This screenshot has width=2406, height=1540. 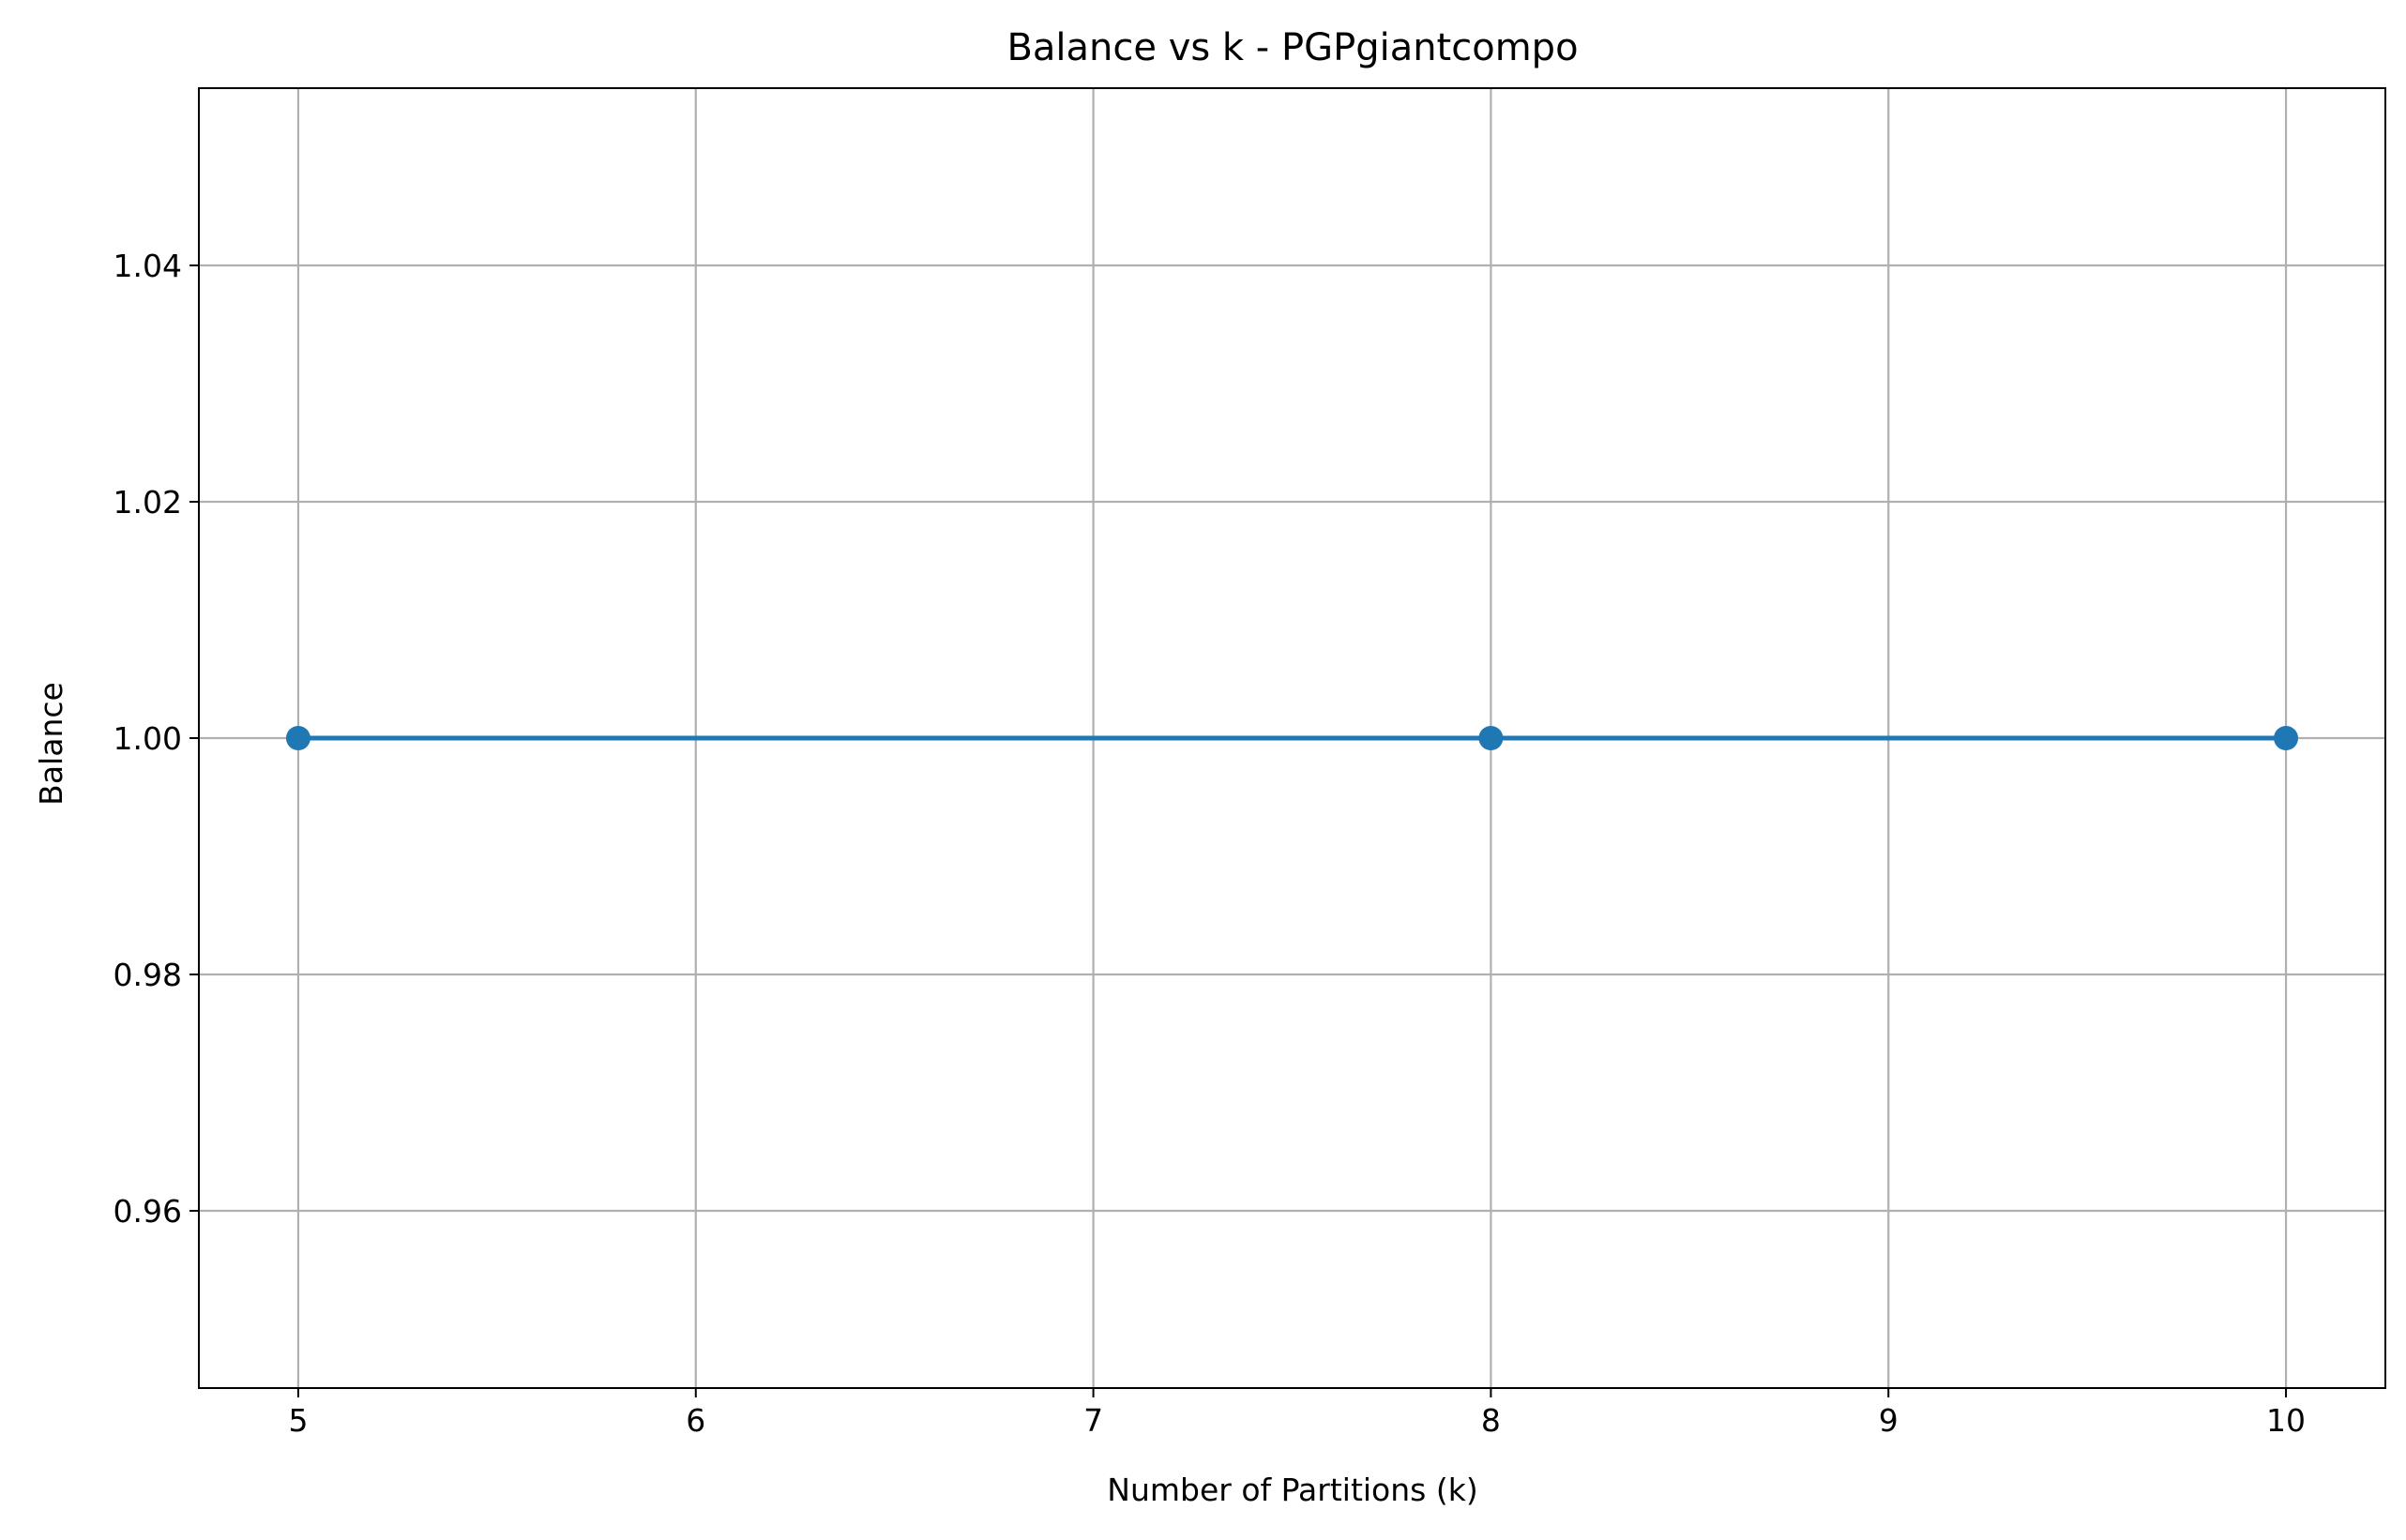 What do you see at coordinates (1292, 738) in the screenshot?
I see `data-series` at bounding box center [1292, 738].